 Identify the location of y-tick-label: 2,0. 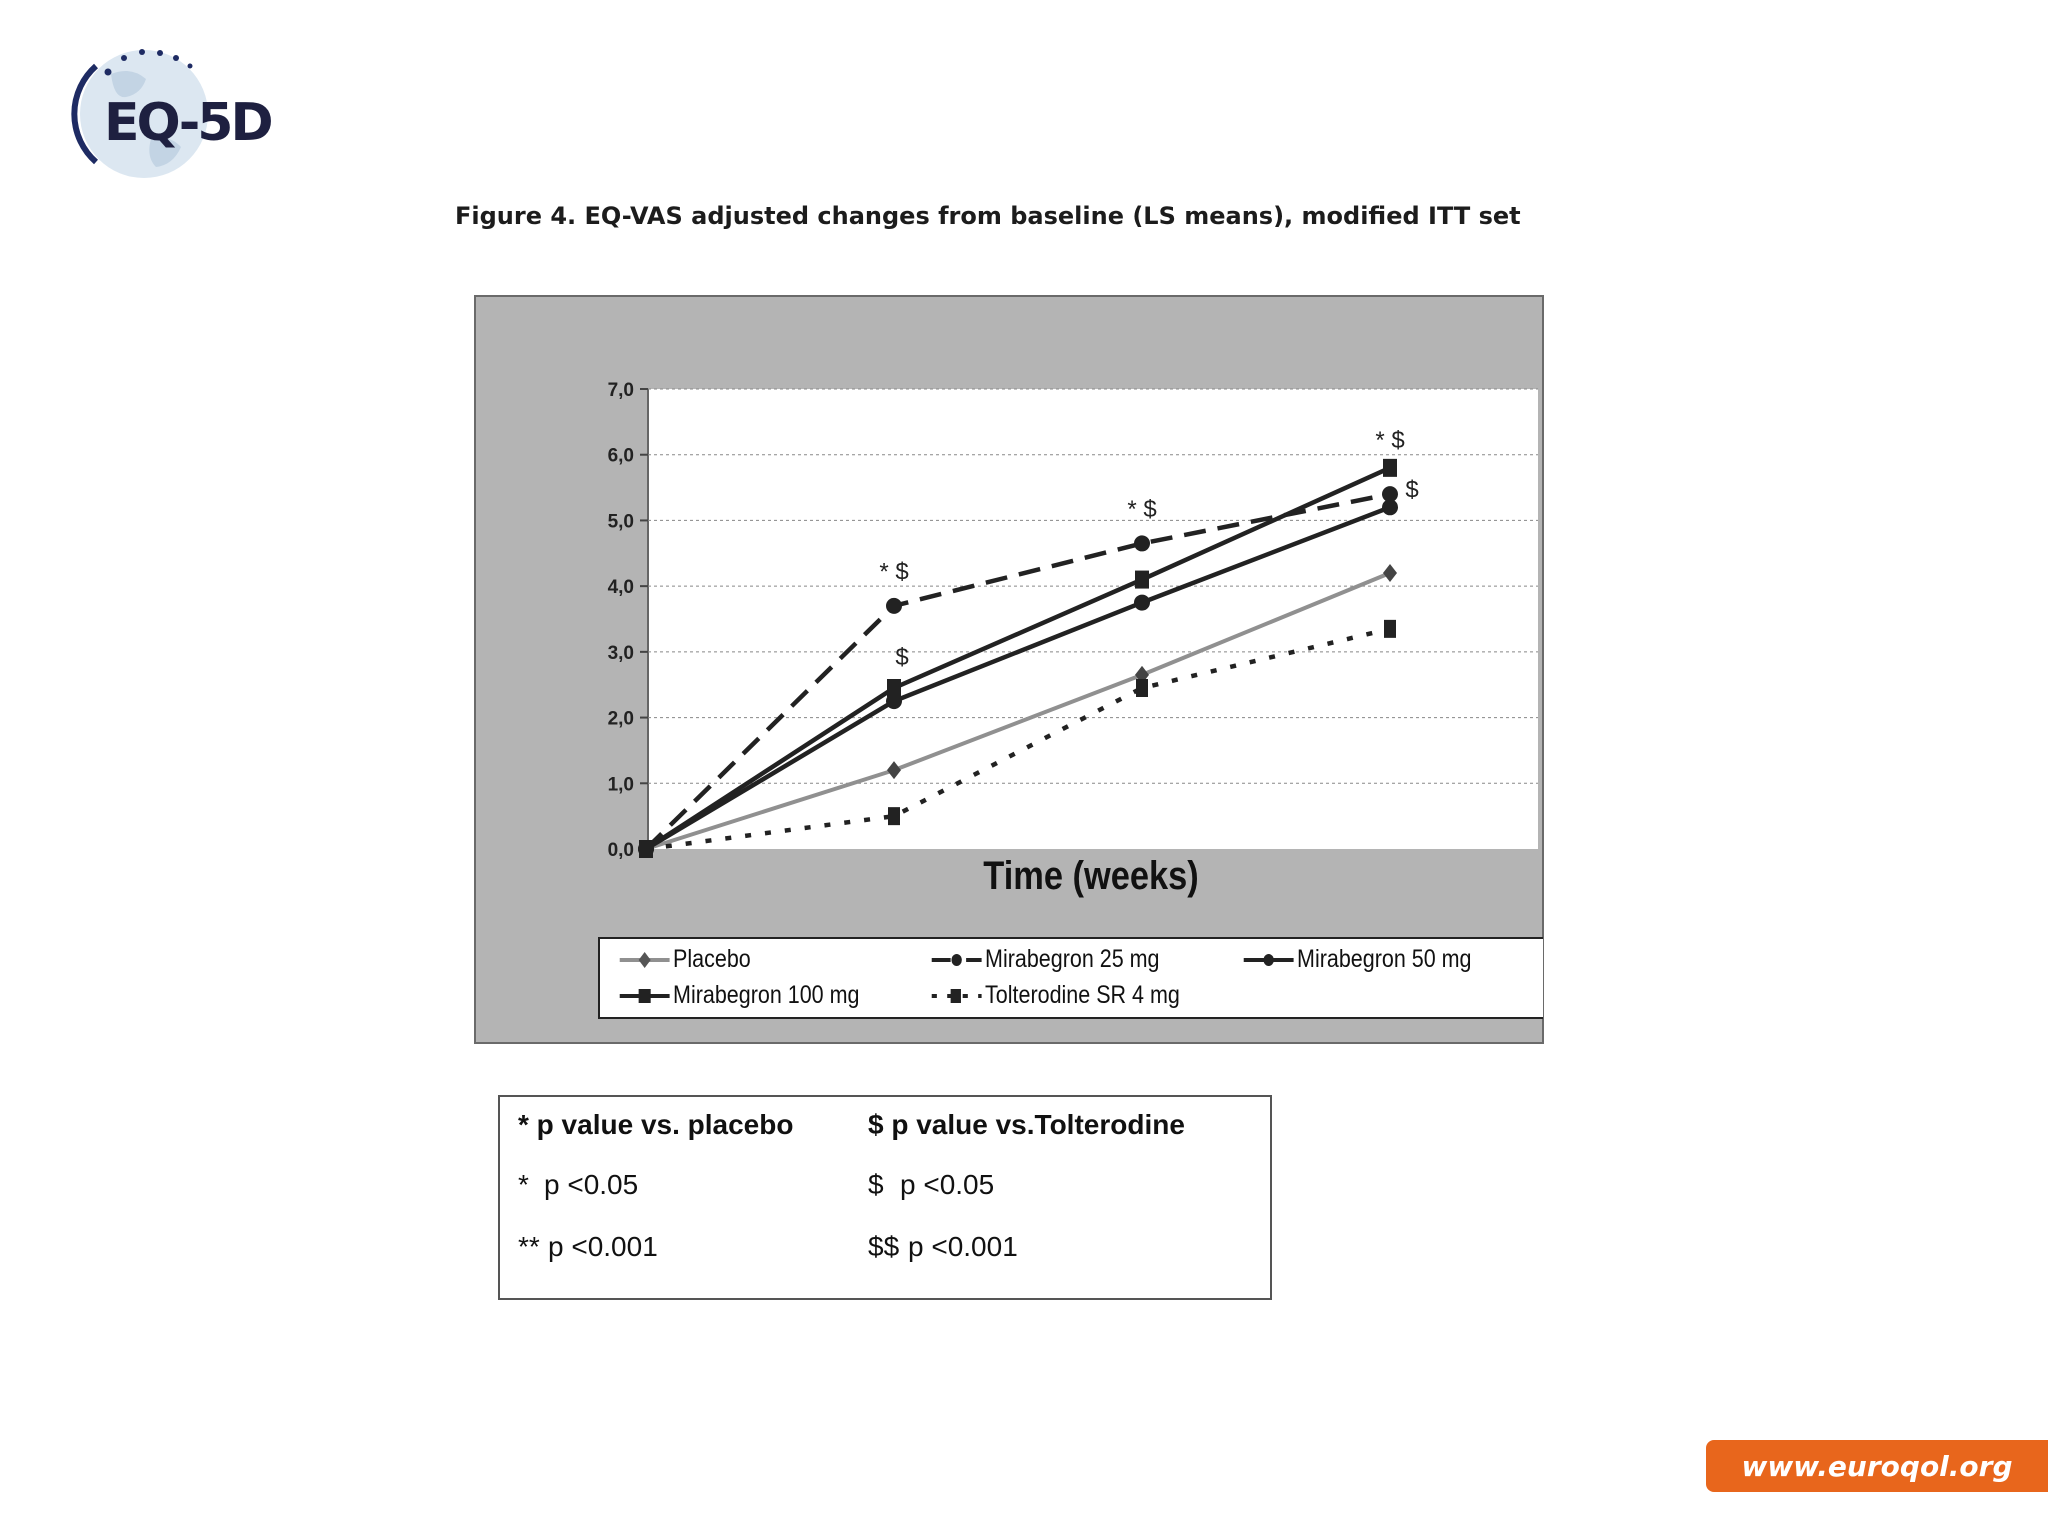
(621, 719).